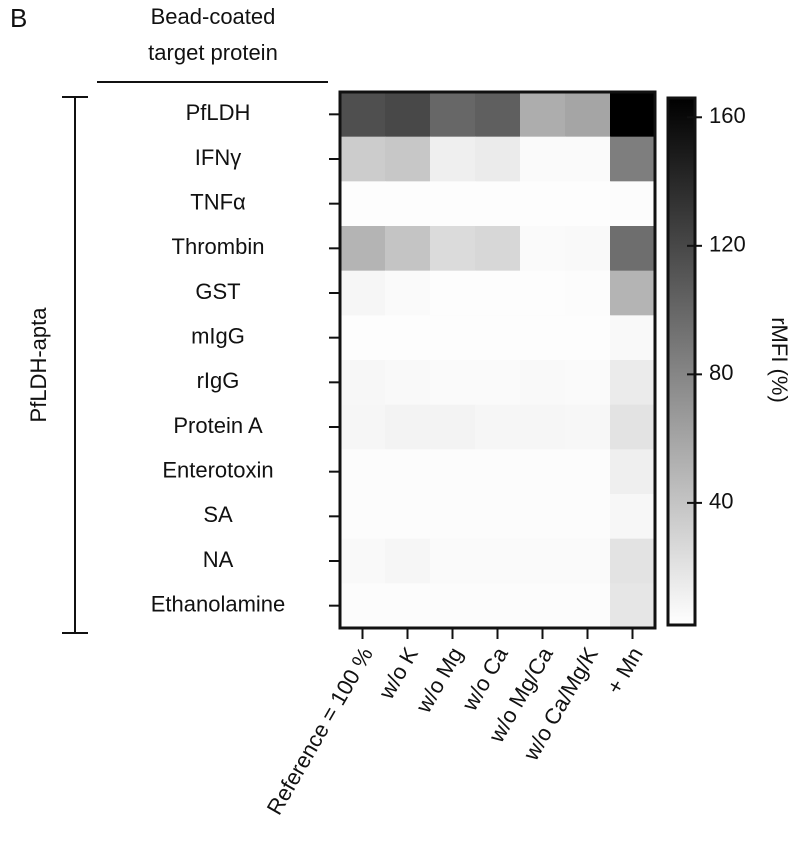 The height and width of the screenshot is (862, 798). What do you see at coordinates (218, 514) in the screenshot?
I see `row-label: SA` at bounding box center [218, 514].